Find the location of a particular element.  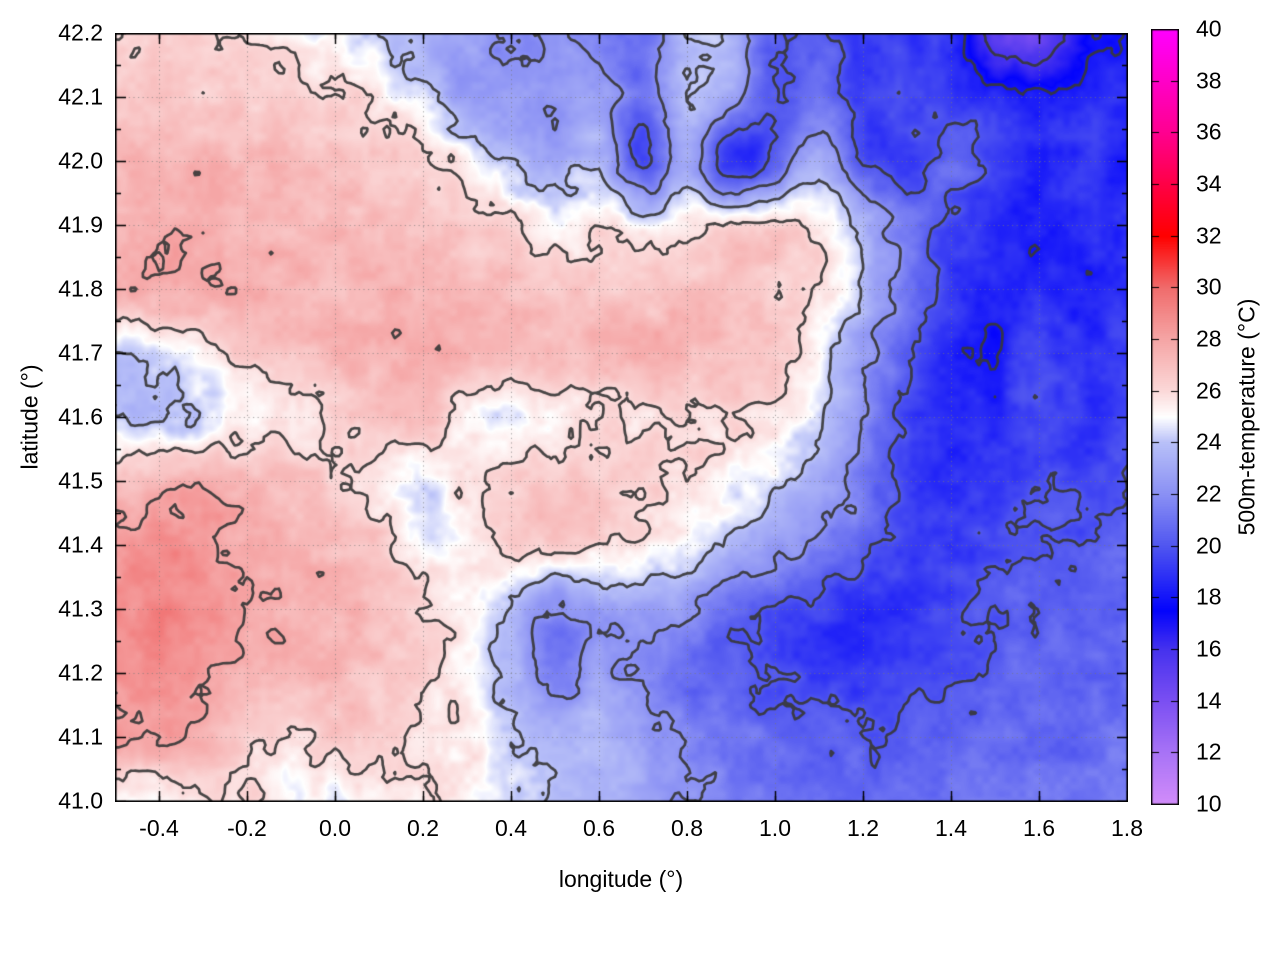

y-tick-label: 41.4 is located at coordinates (80, 544).